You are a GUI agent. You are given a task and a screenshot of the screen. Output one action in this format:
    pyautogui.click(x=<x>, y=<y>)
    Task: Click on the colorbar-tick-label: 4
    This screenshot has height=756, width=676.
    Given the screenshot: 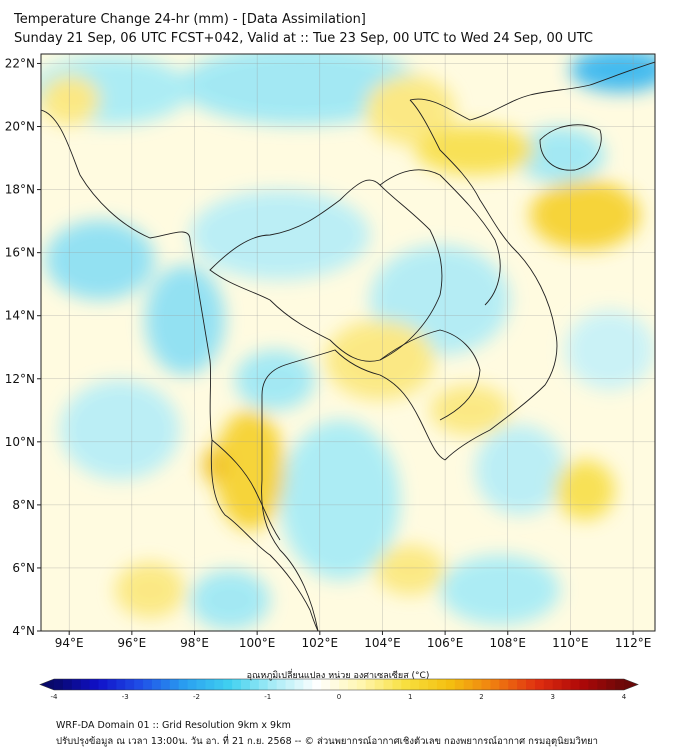 What is the action you would take?
    pyautogui.click(x=624, y=697)
    